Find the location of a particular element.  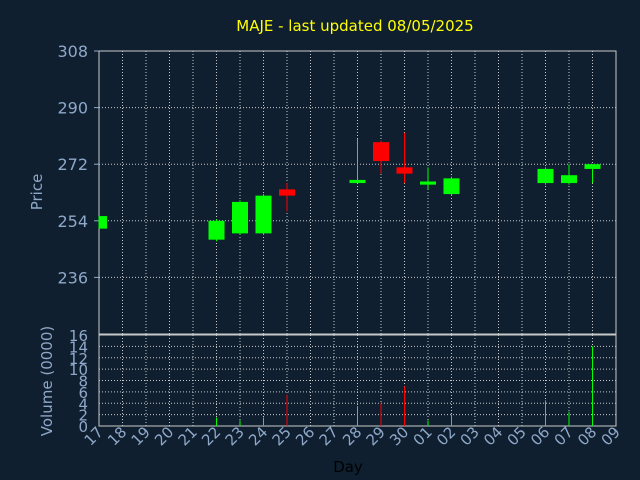

volume-tick-label: 14 is located at coordinates (78, 347).